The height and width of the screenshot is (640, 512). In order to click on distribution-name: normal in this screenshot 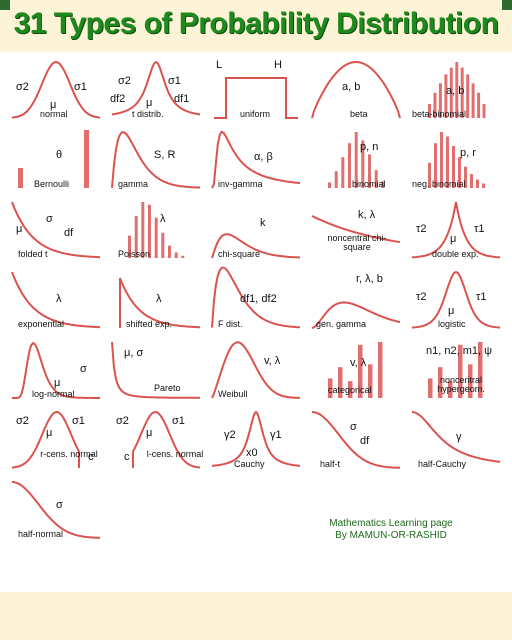, I will do `click(54, 114)`.